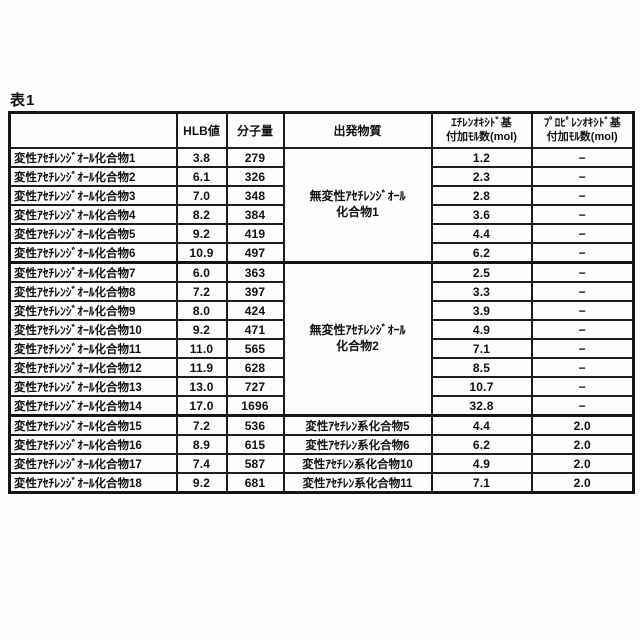 This screenshot has width=640, height=640. I want to click on header-eo-line2: 付加ﾓﾙ数(mol), so click(481, 136).